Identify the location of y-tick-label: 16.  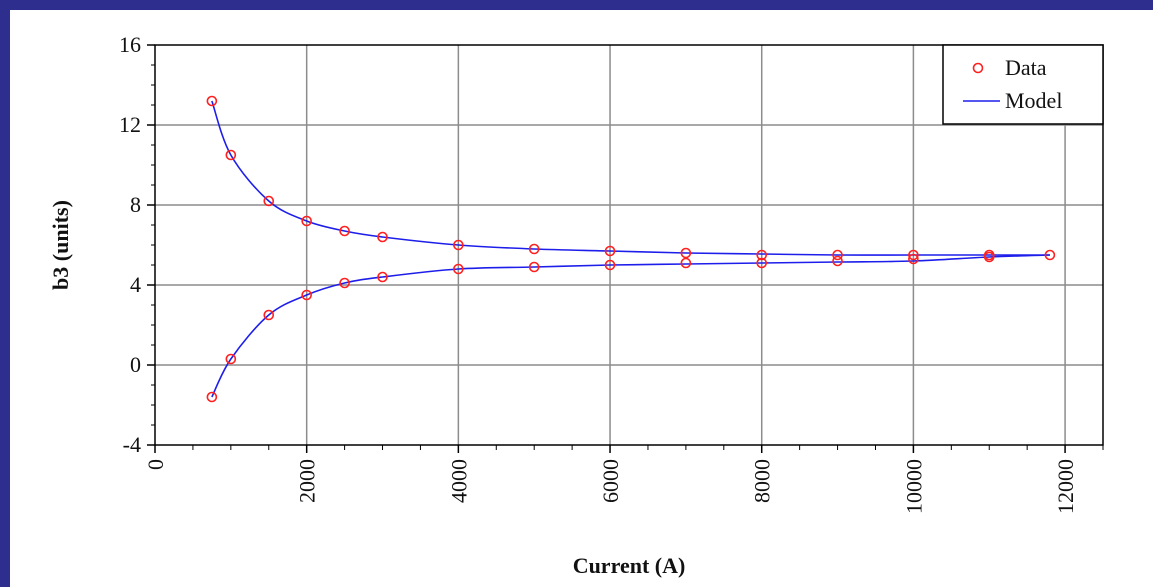
(130, 44).